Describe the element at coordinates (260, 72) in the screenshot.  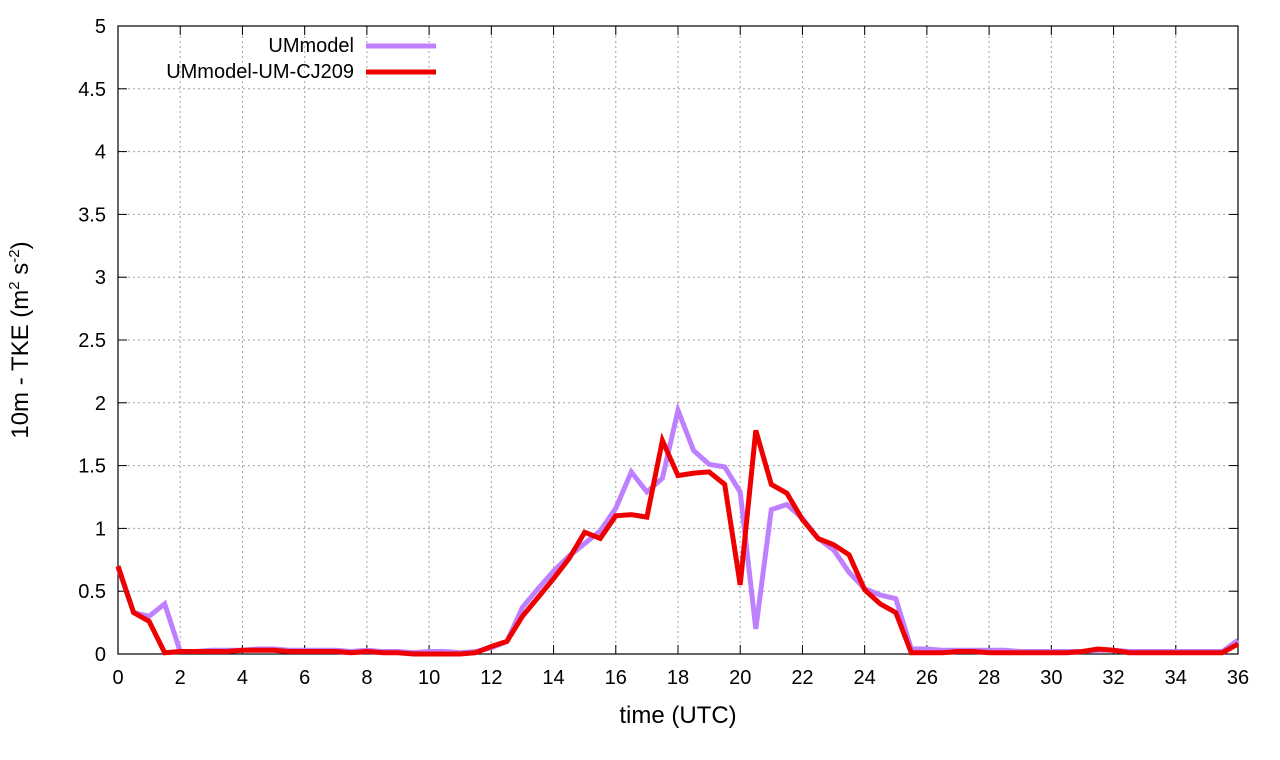
I see `legend-label-ummodel-um-cj209: UMmodel-UM-CJ209` at that location.